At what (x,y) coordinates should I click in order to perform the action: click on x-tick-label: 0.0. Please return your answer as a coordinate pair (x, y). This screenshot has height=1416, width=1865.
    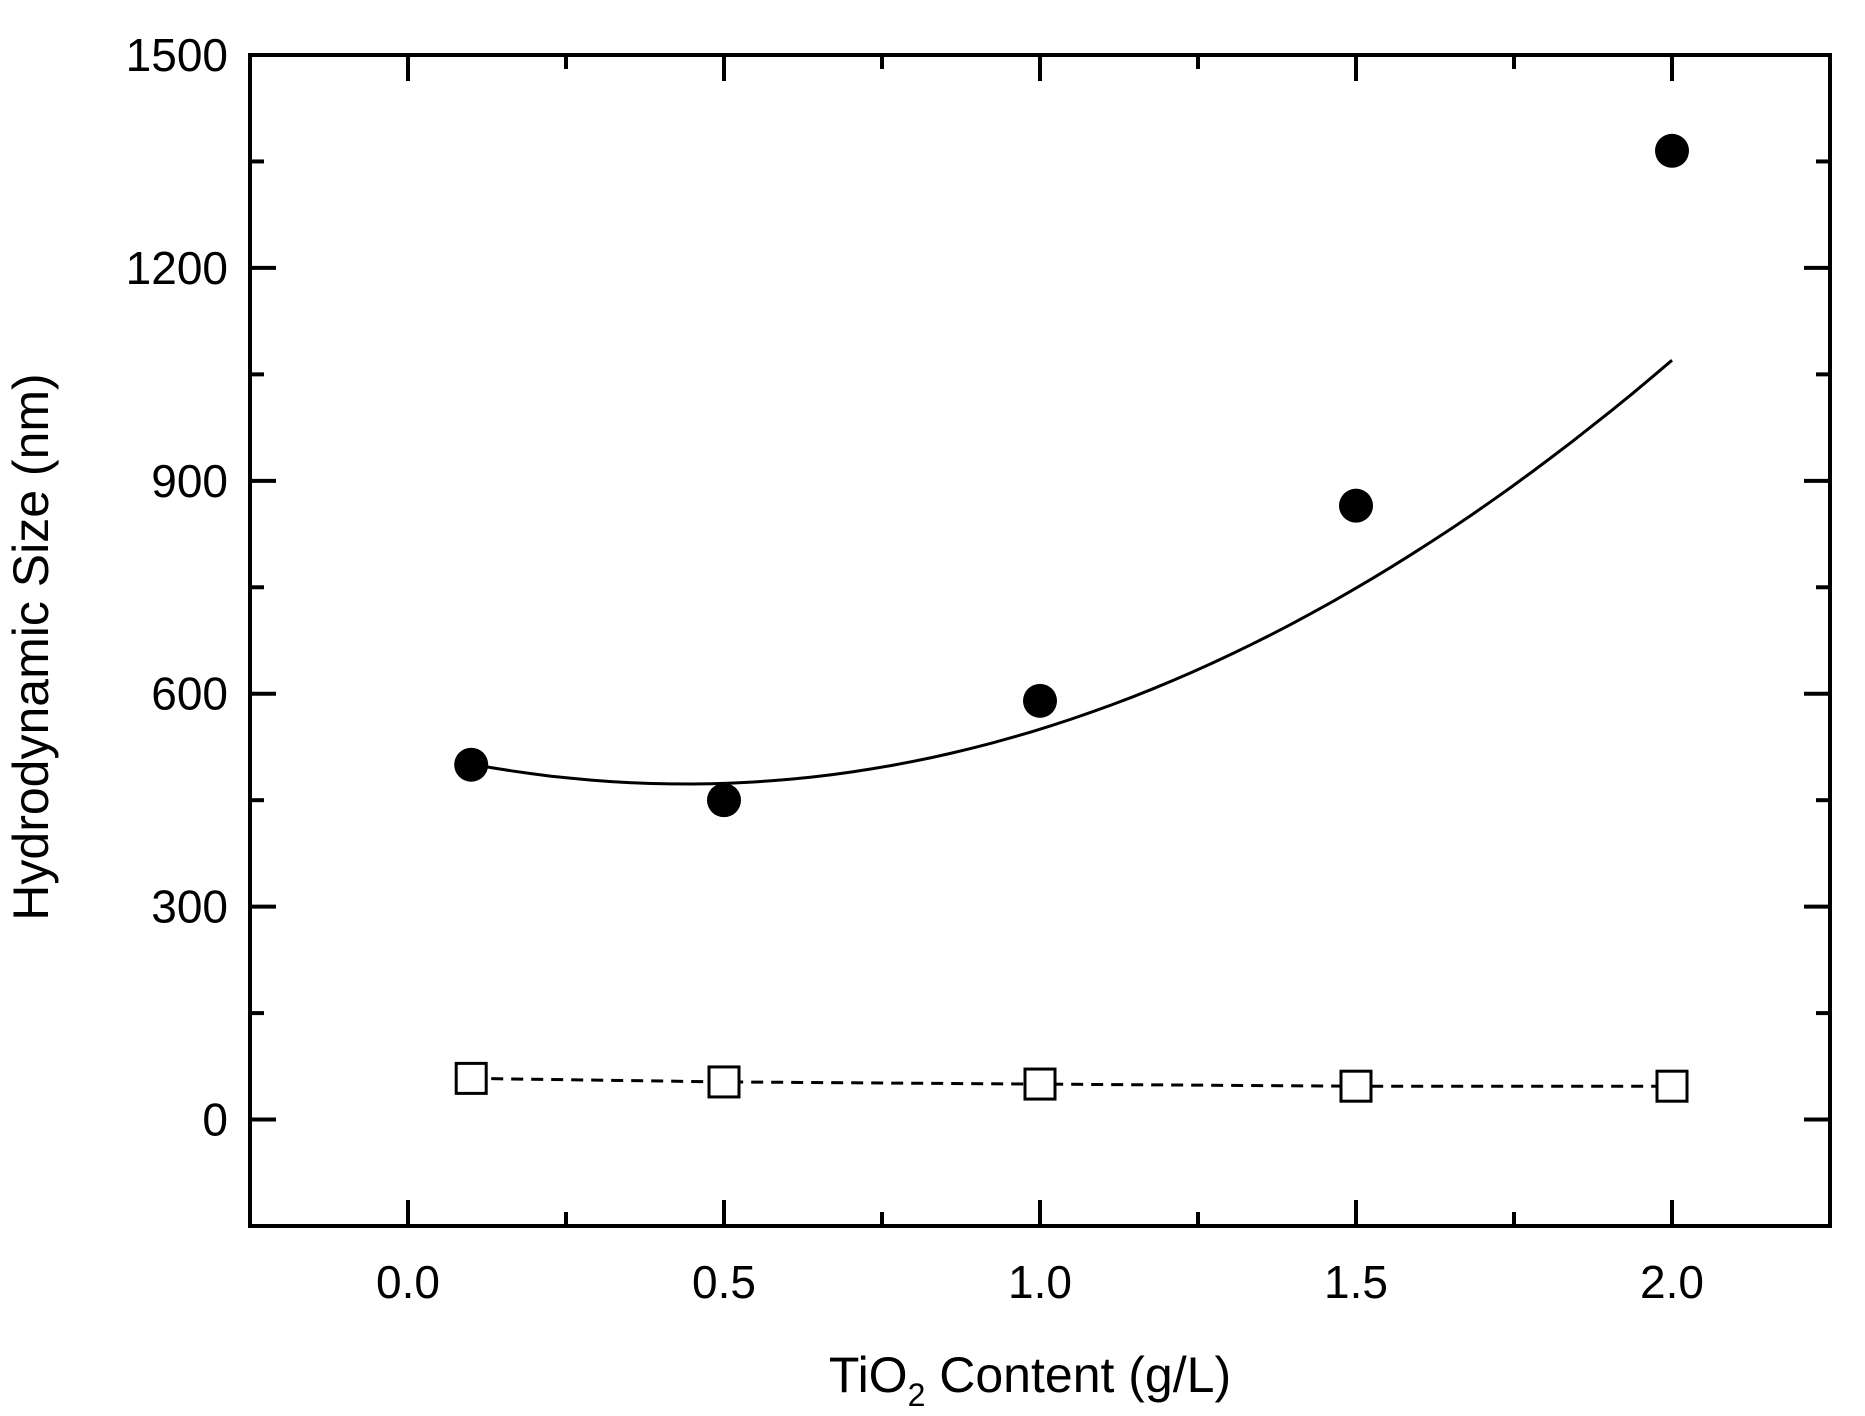
    Looking at the image, I should click on (408, 1282).